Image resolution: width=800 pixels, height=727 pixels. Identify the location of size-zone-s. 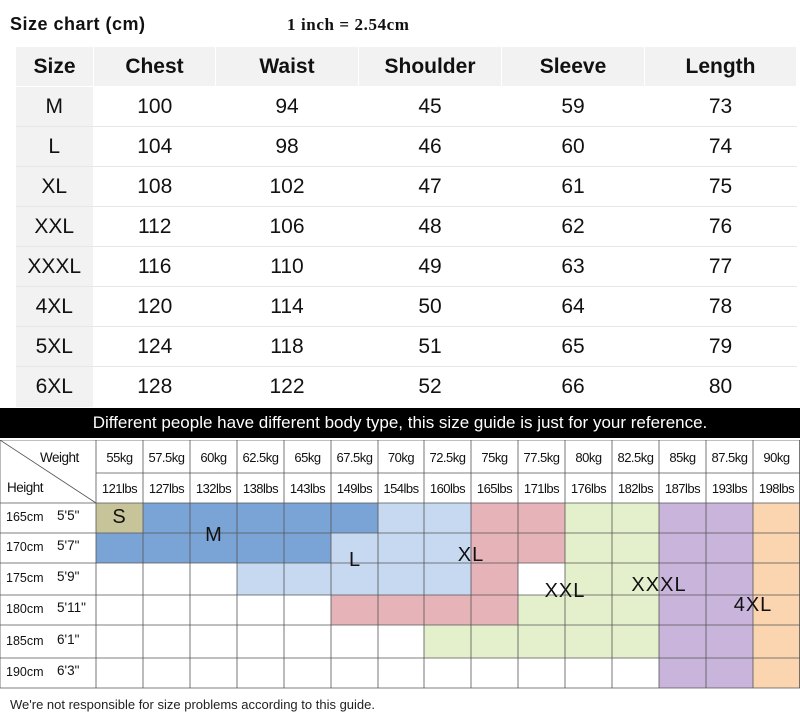
(119, 518).